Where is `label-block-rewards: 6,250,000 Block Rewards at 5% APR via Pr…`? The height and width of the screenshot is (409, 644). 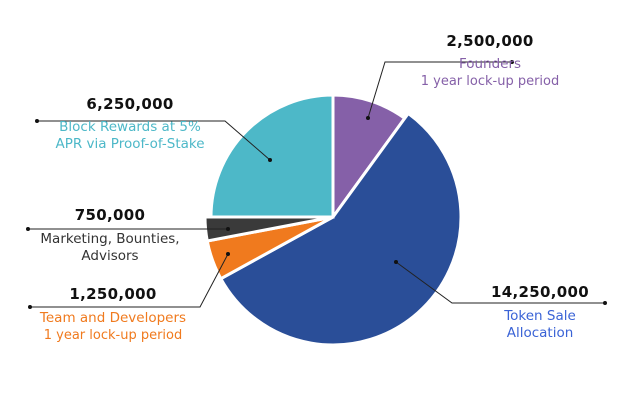
label-block-rewards: 6,250,000 Block Rewards at 5% APR via Pr… is located at coordinates (130, 124).